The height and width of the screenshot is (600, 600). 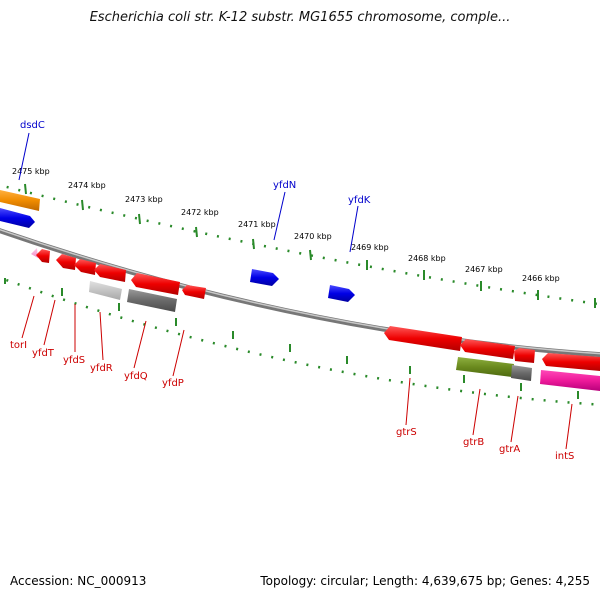 I want to click on ruler-label: 2472 kbp, so click(x=200, y=212).